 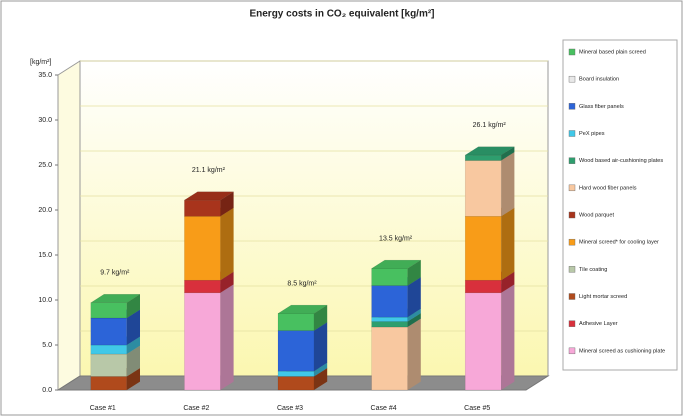 What do you see at coordinates (302, 283) in the screenshot?
I see `total-label: 8.5 kg/m²` at bounding box center [302, 283].